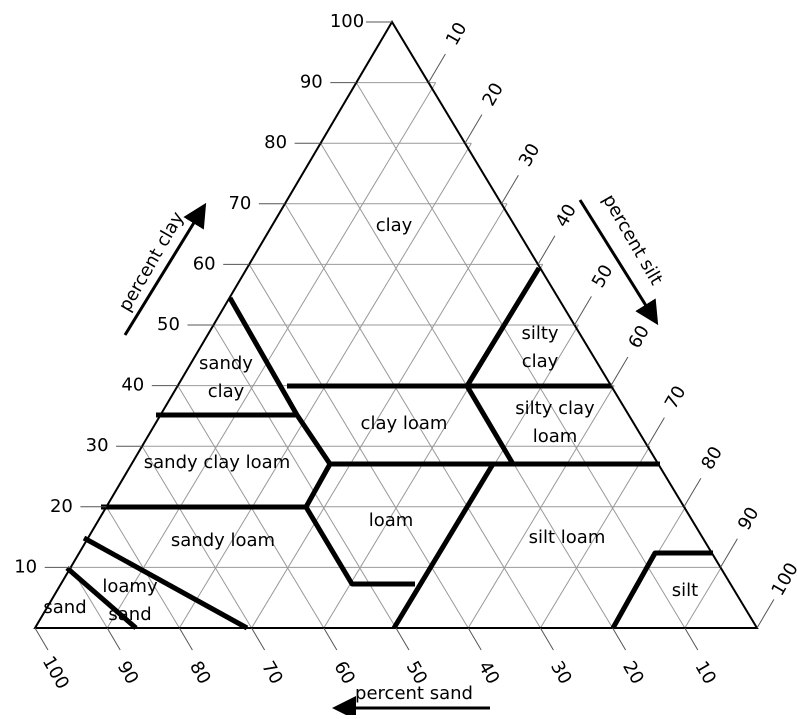  What do you see at coordinates (705, 673) in the screenshot?
I see `sand-tick-label: 10` at bounding box center [705, 673].